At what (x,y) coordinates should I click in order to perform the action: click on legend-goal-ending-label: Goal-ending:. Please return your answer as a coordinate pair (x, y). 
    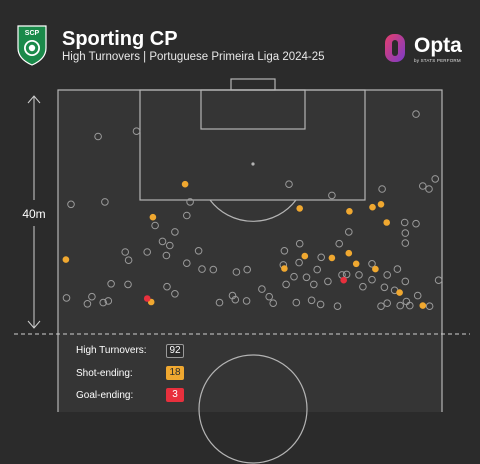
    Looking at the image, I should click on (105, 395).